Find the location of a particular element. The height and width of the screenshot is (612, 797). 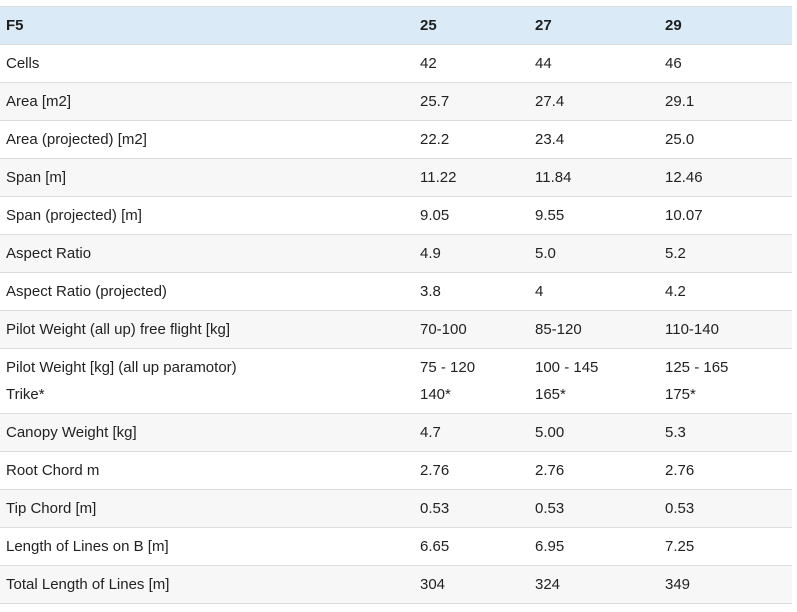

table-row: Length of Lines on B [m] 6.65 6.95 7.25 is located at coordinates (396, 546).